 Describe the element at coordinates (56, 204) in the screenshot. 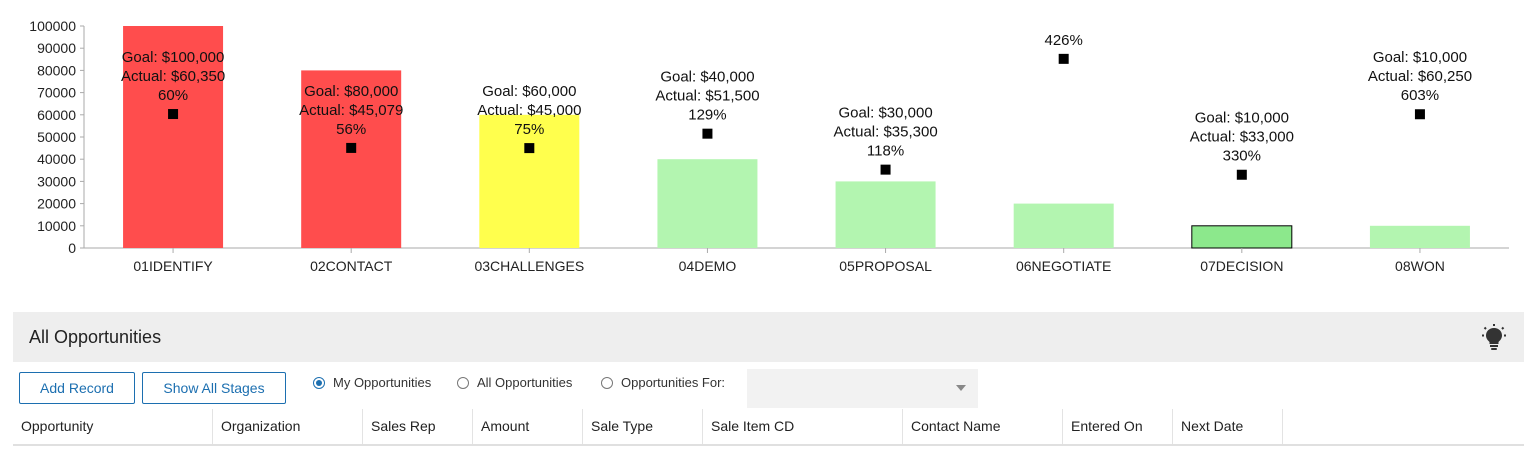

I see `y-tick-label: 20000` at that location.